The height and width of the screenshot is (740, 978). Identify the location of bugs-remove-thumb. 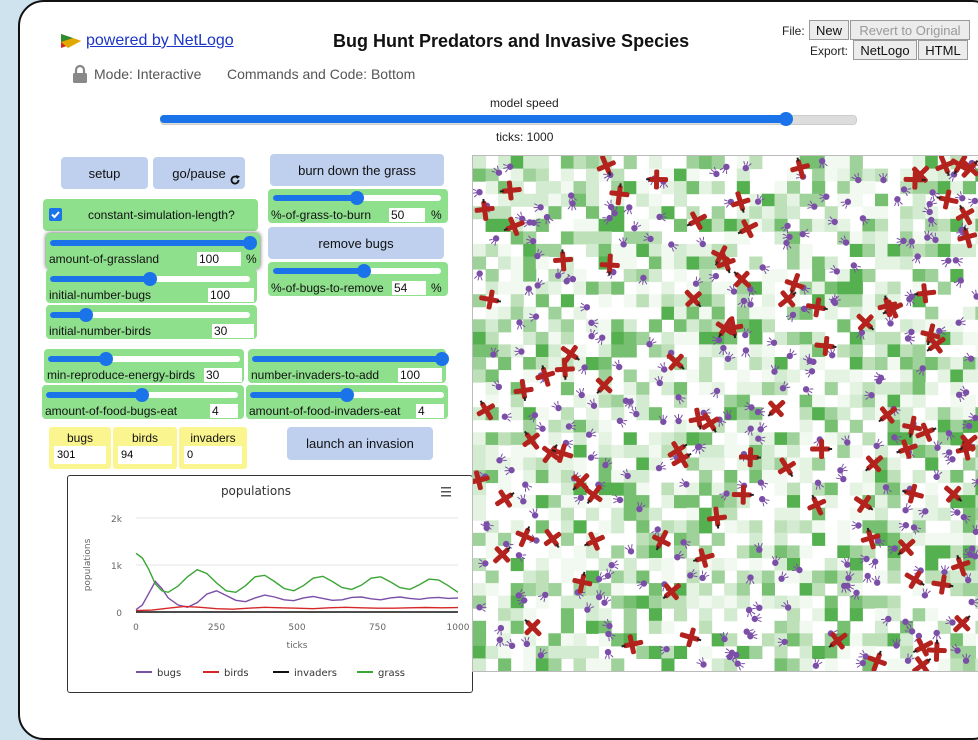
(363, 271).